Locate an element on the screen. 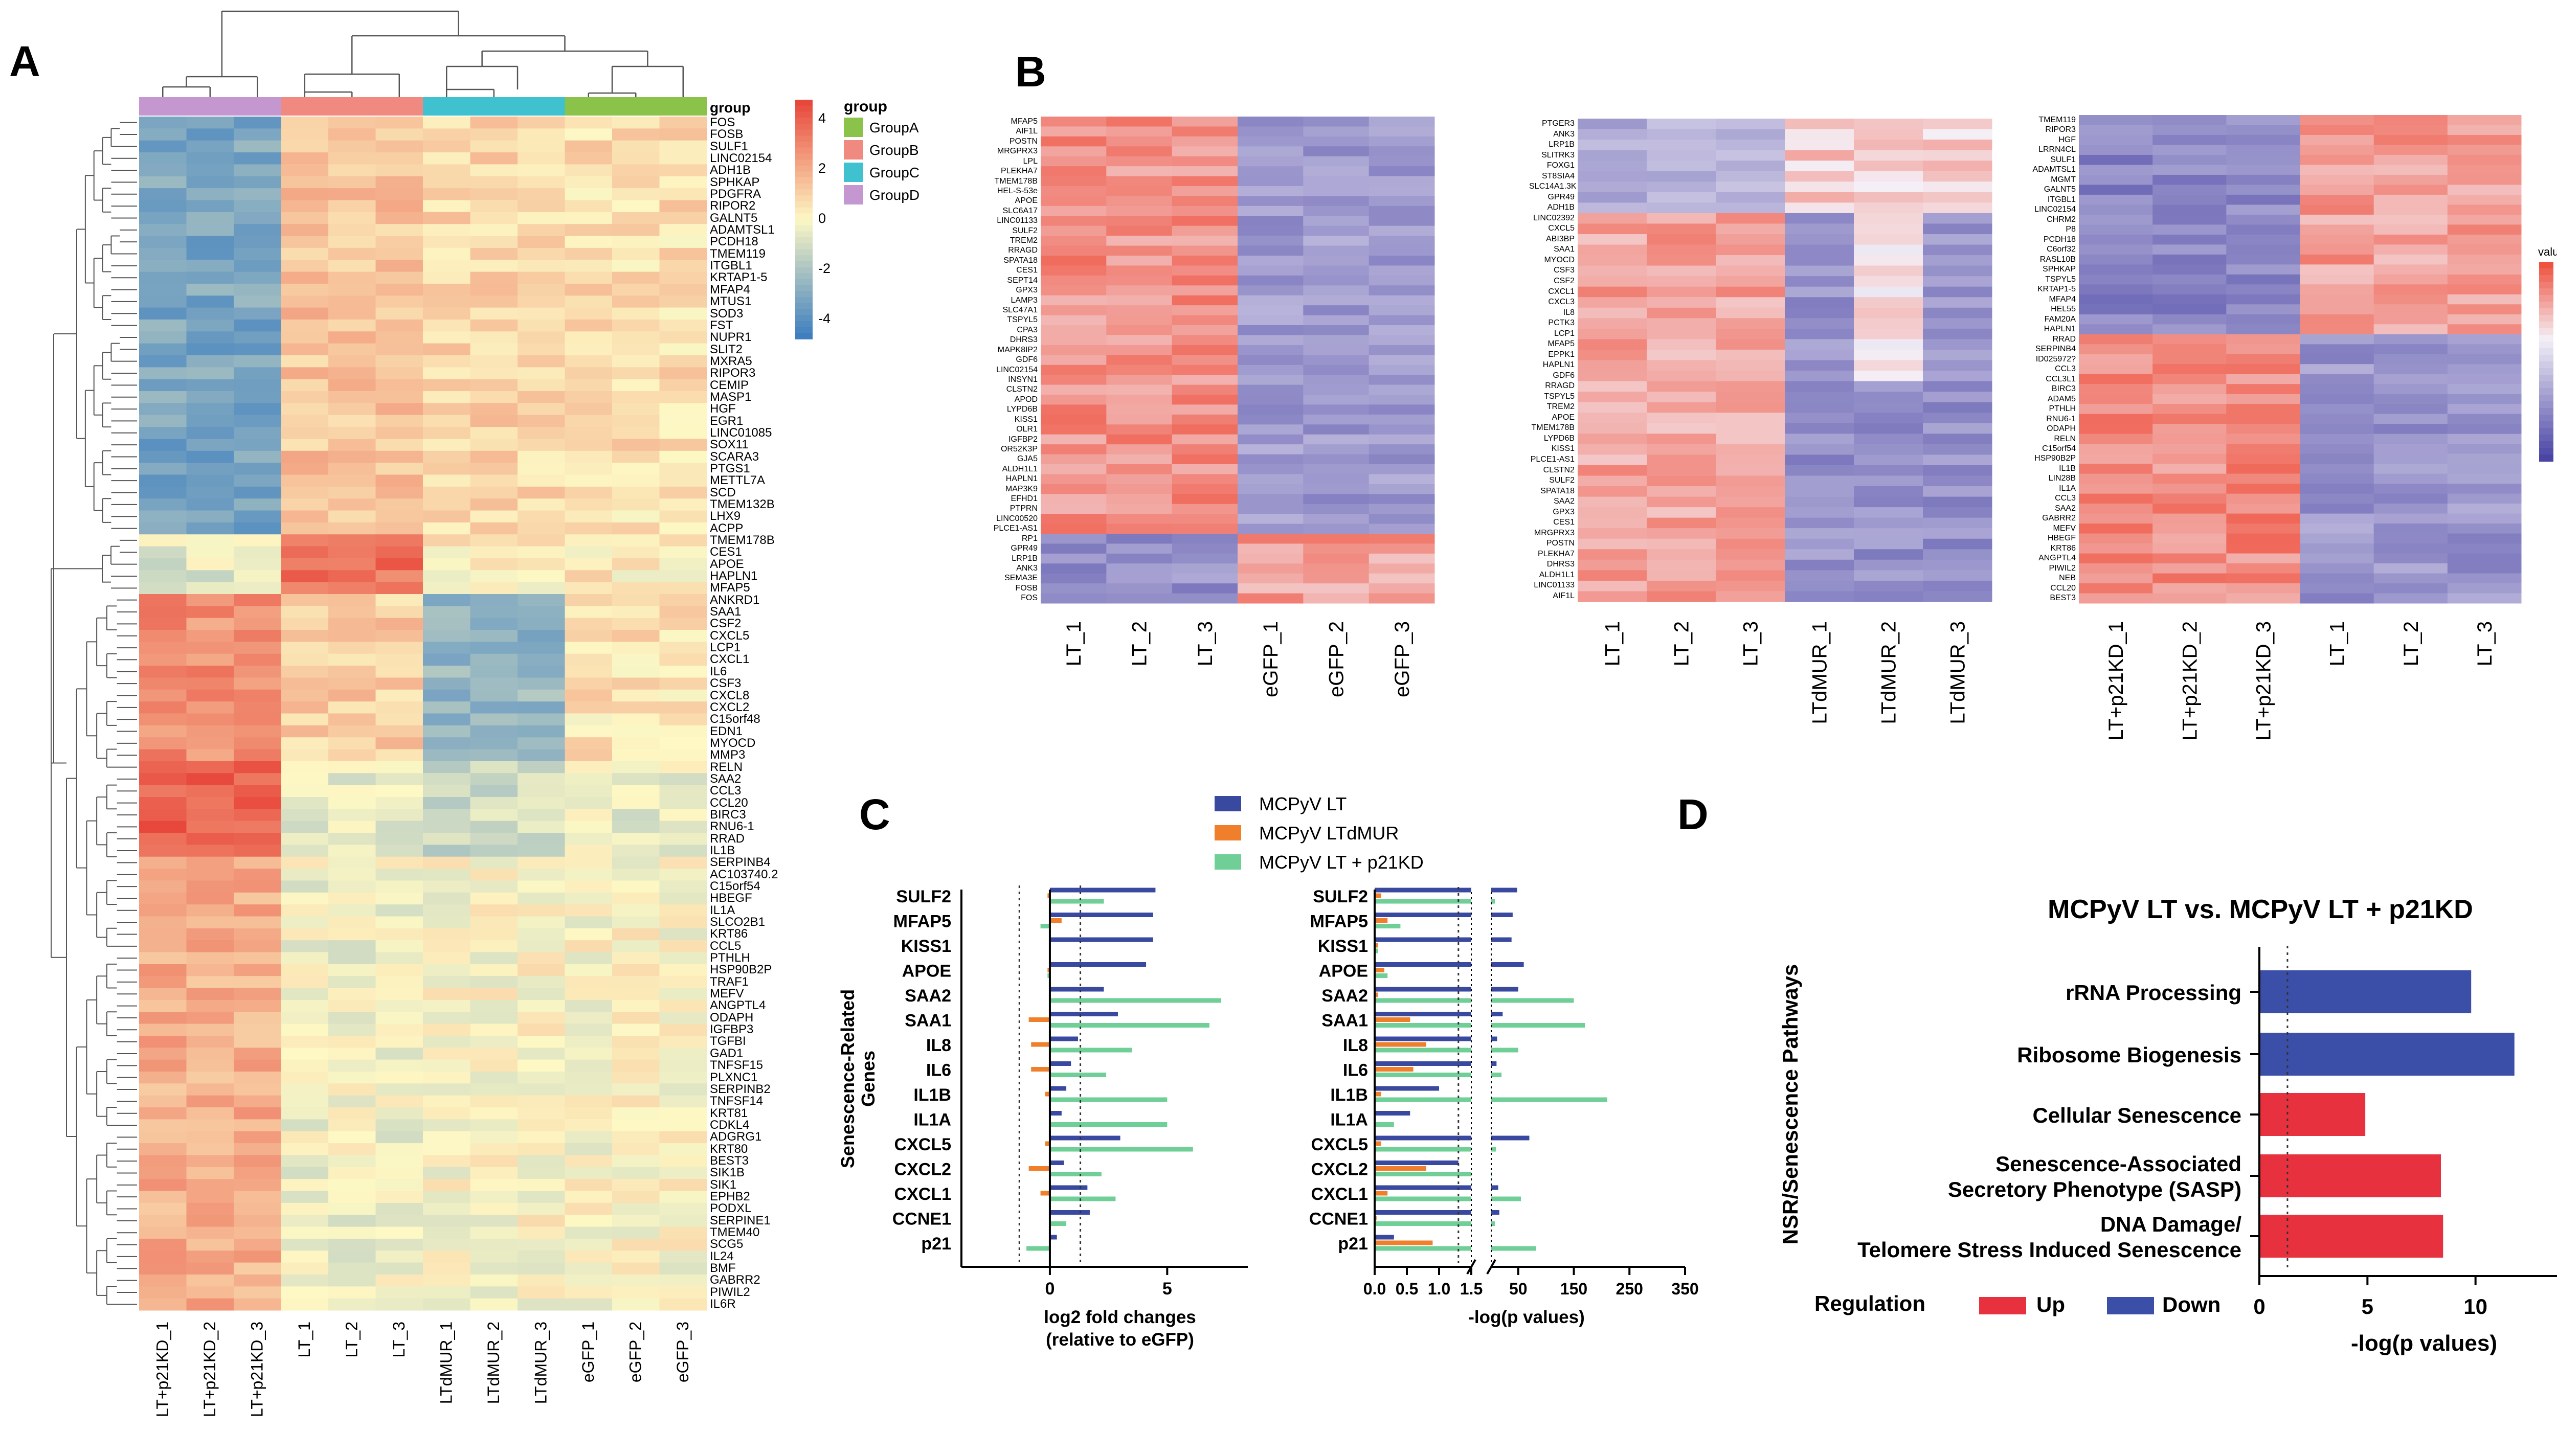 The image size is (2557, 1456). sample-label: LTdMUR_1 is located at coordinates (1820, 672).